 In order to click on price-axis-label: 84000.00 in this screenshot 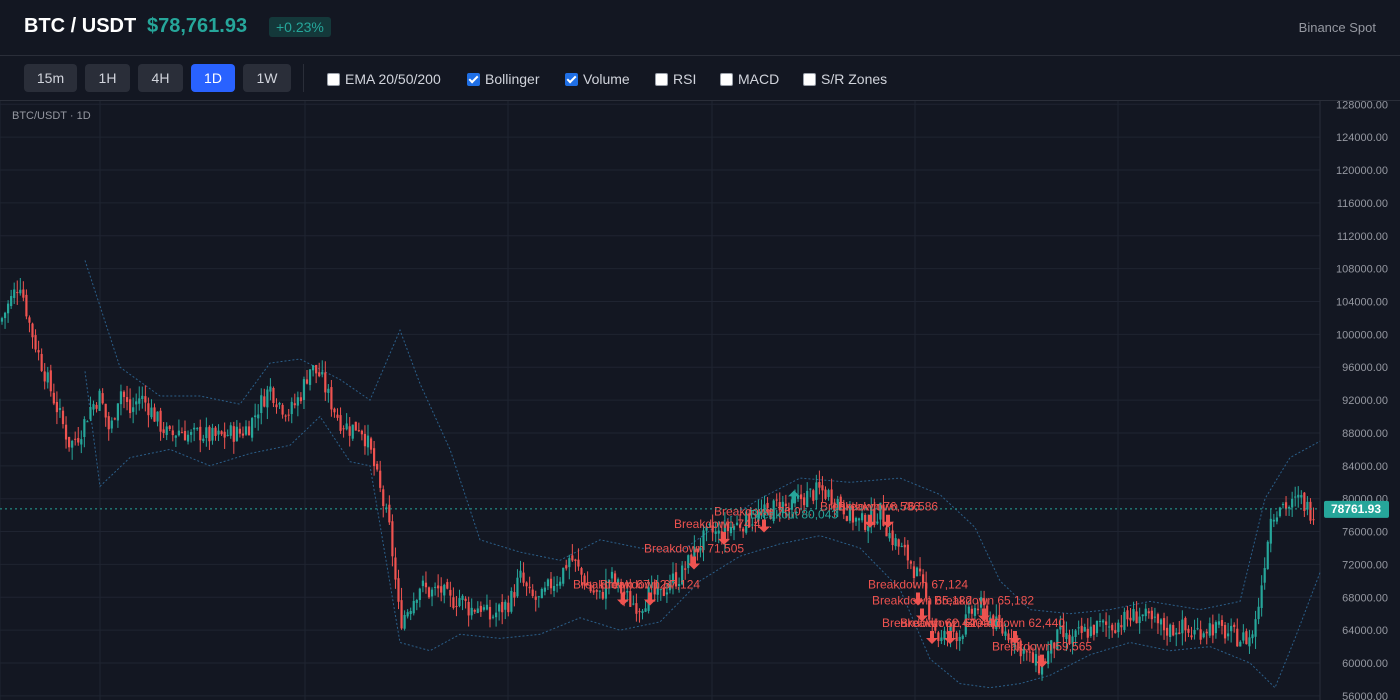, I will do `click(1365, 467)`.